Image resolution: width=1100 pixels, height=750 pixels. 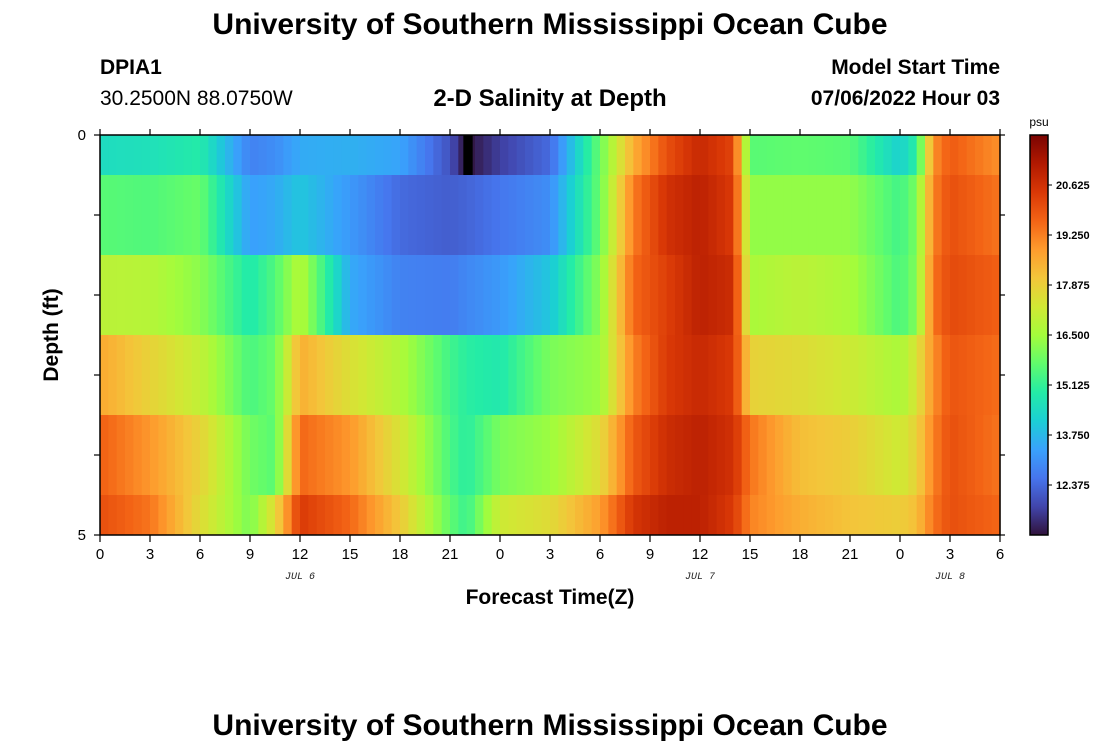 What do you see at coordinates (905, 98) in the screenshot?
I see `model-start-value: 07/06/2022 Hour 03` at bounding box center [905, 98].